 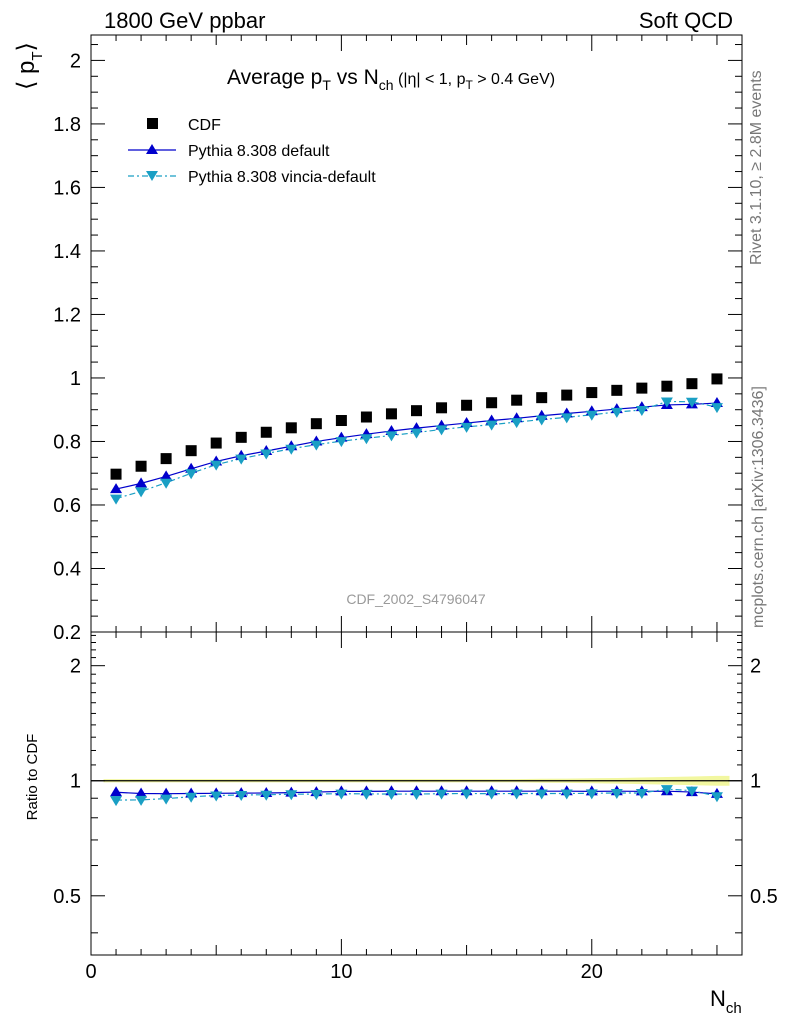 What do you see at coordinates (67, 633) in the screenshot?
I see `main-ytick-label: 0.2` at bounding box center [67, 633].